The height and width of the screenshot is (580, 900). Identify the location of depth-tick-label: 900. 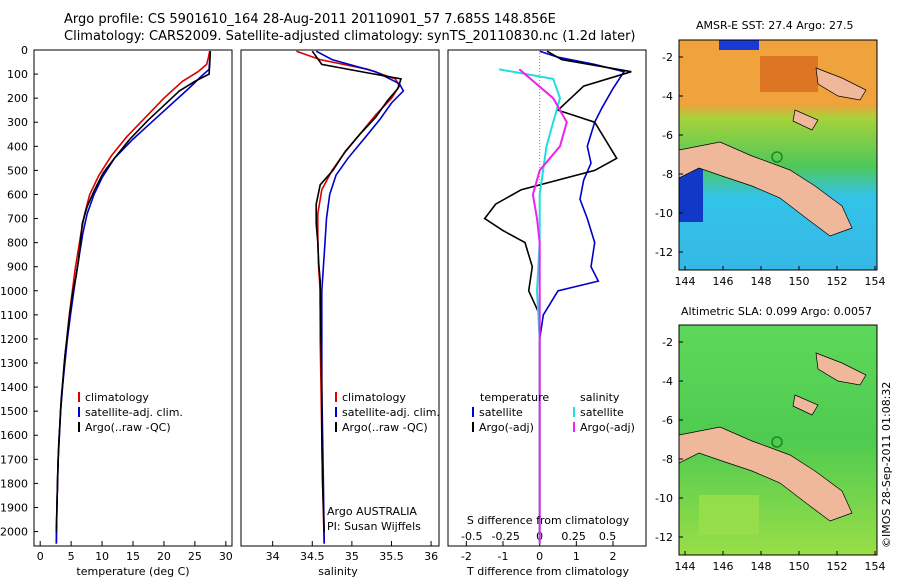
(17, 267).